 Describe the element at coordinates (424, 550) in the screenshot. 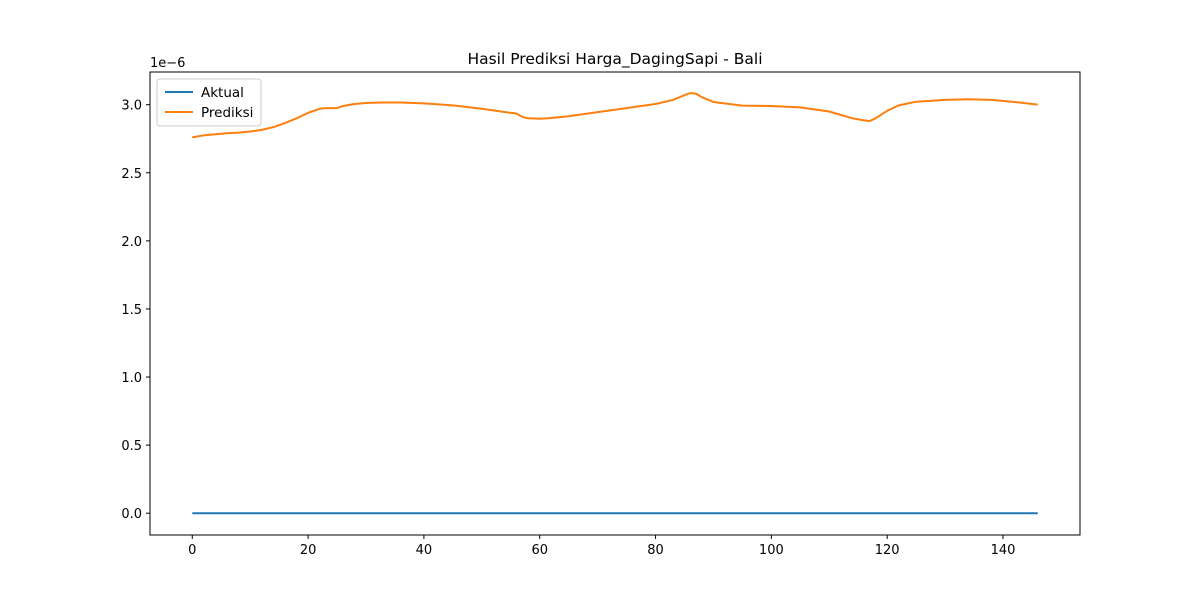

I see `x-tick-label: 40` at that location.